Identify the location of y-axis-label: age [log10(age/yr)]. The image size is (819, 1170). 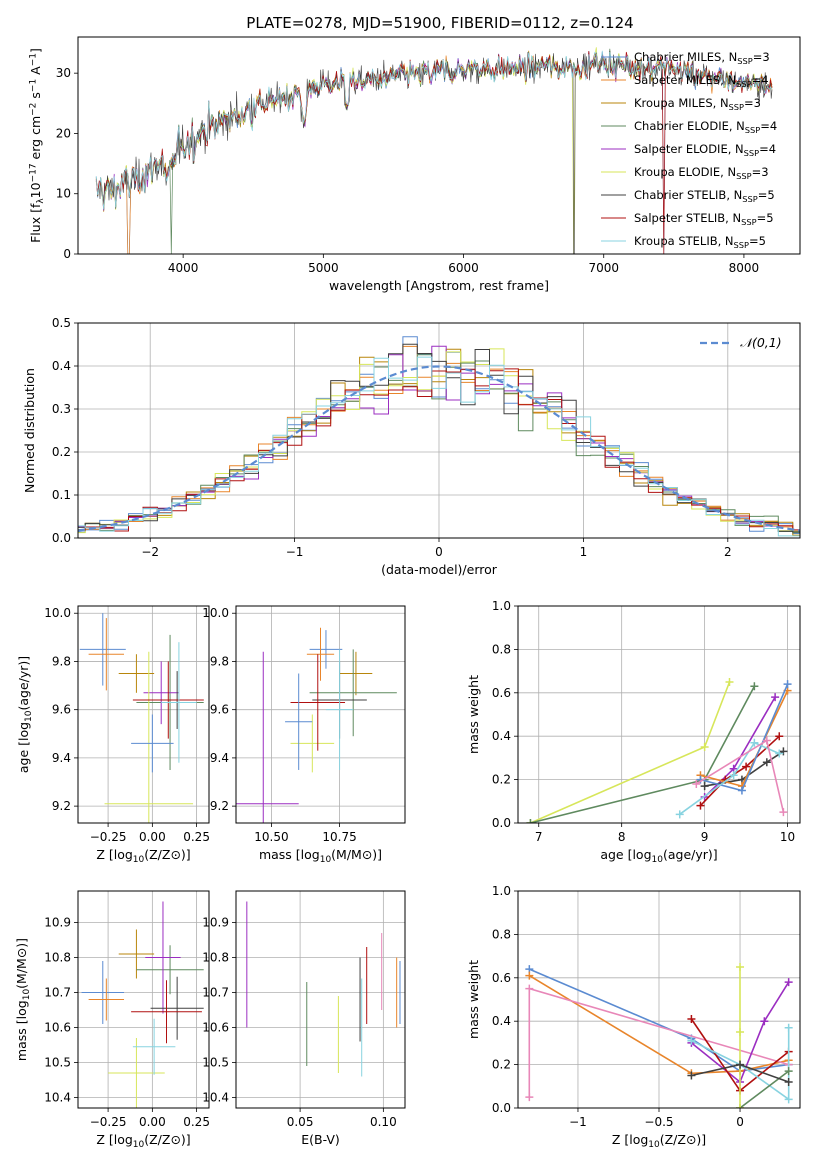
(25, 714).